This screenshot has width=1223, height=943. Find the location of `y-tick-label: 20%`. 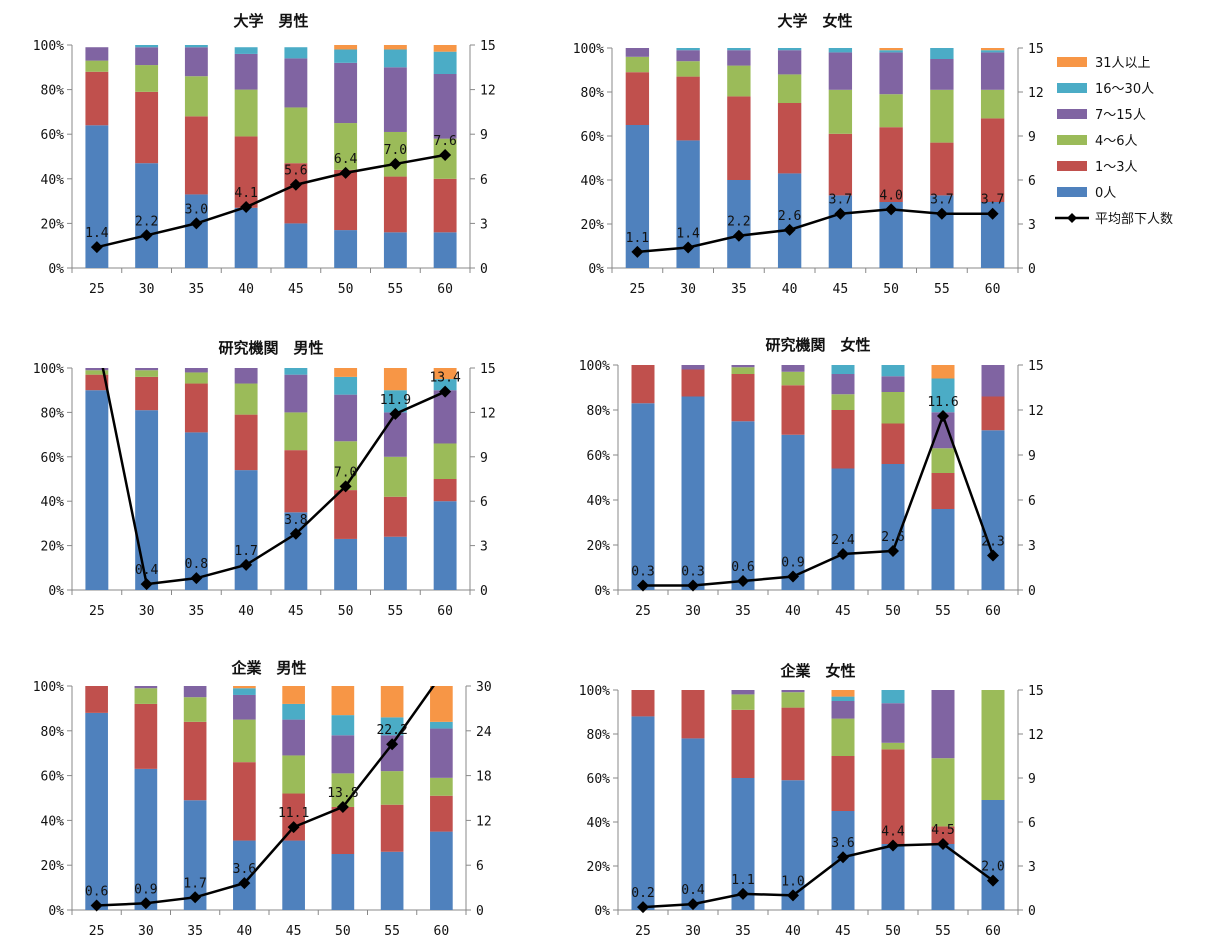

y-tick-label: 20% is located at coordinates (599, 867).